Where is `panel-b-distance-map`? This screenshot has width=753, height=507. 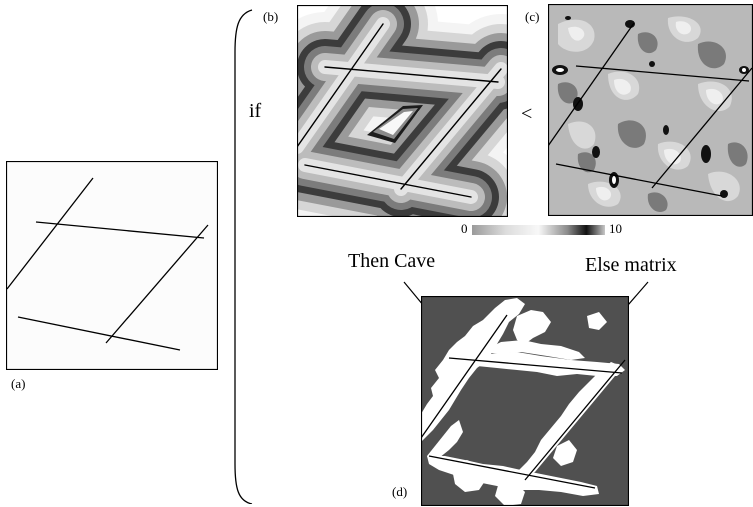
panel-b-distance-map is located at coordinates (402, 111).